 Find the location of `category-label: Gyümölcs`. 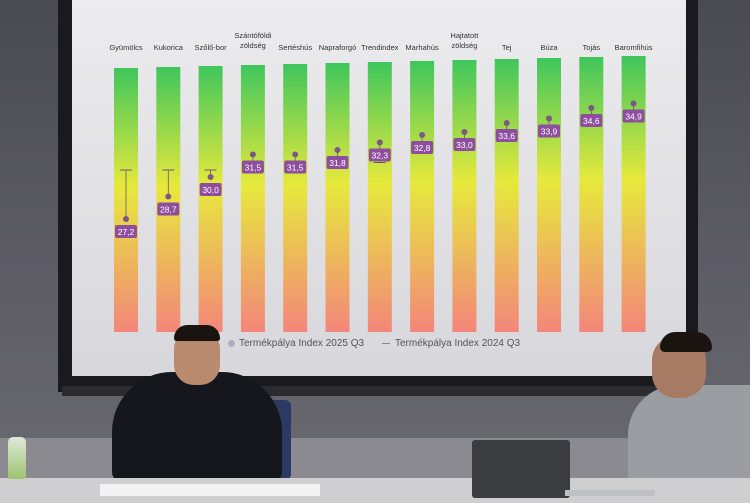

category-label: Gyümölcs is located at coordinates (126, 47).